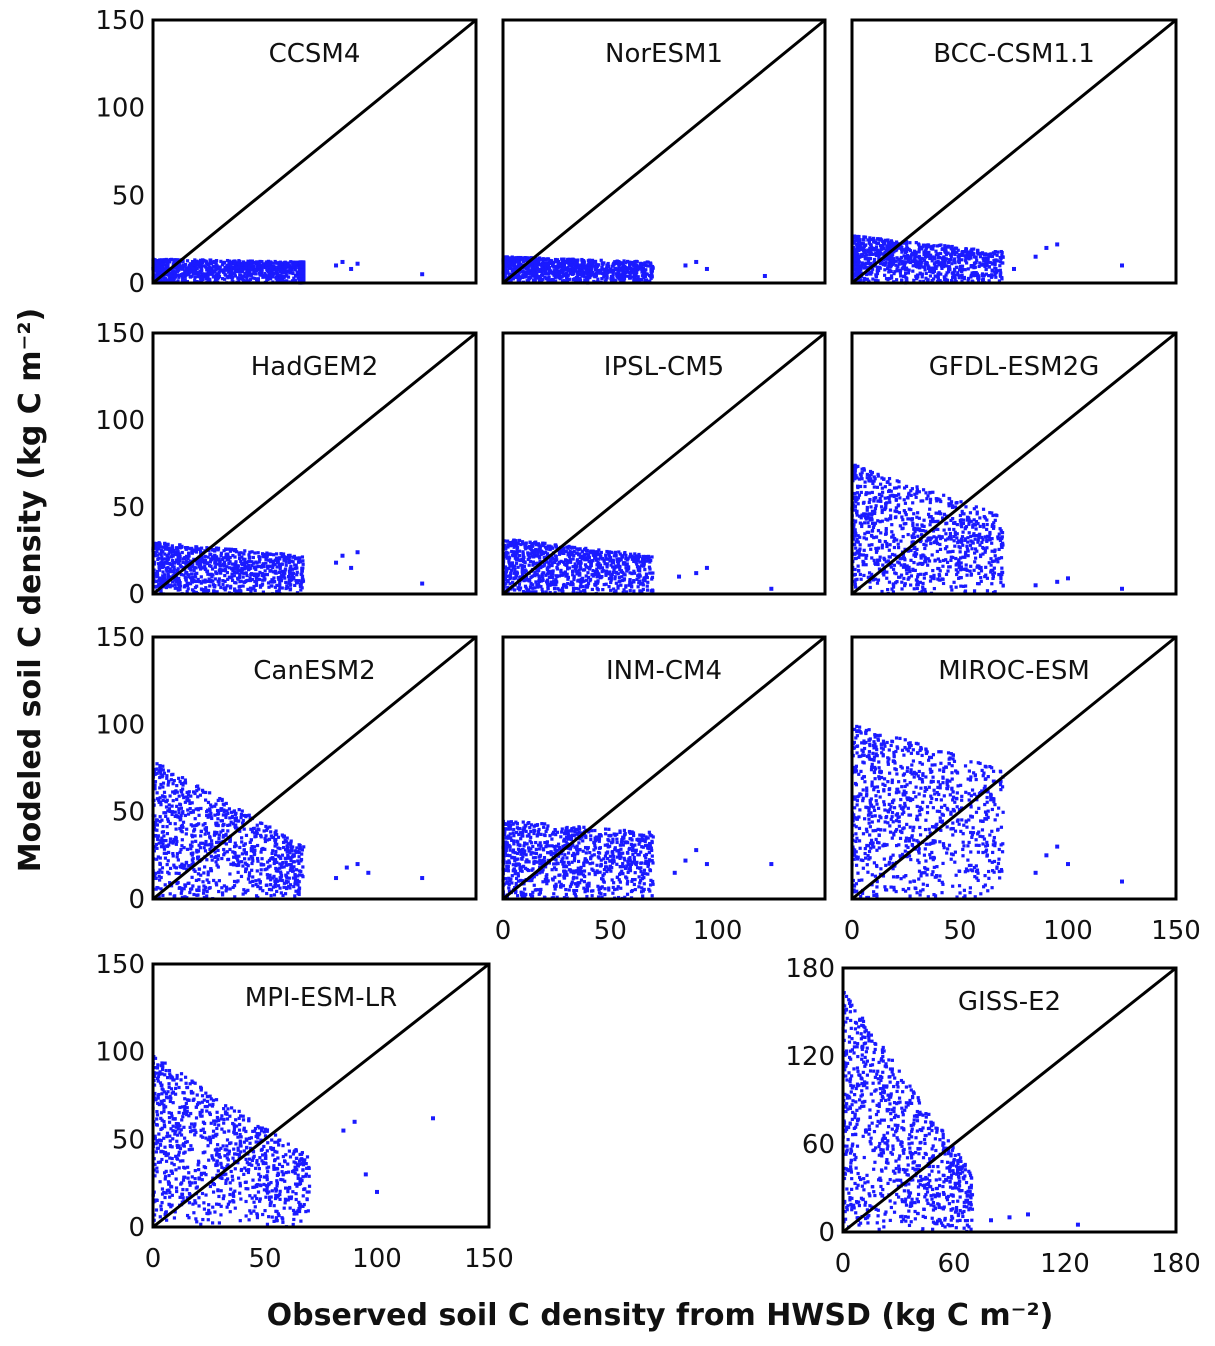 The image size is (1215, 1346). What do you see at coordinates (1035, 256) in the screenshot?
I see `outlier-point` at bounding box center [1035, 256].